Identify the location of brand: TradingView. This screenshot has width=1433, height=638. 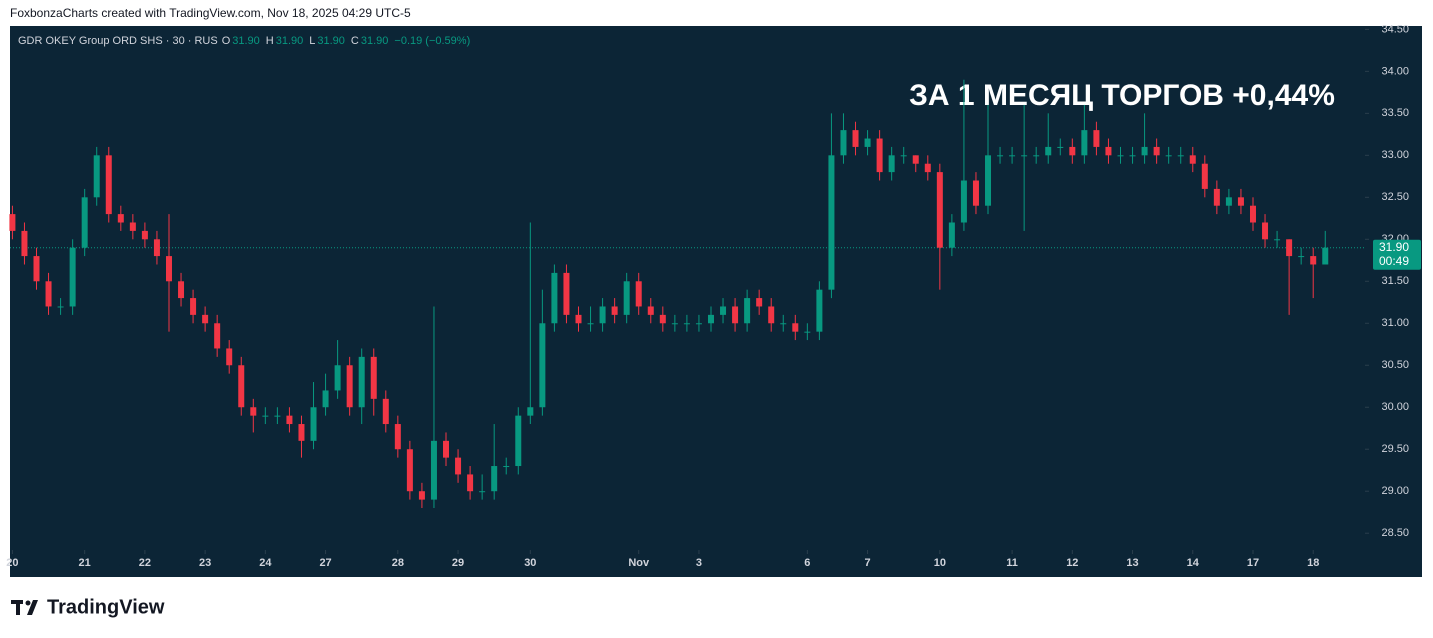
(106, 607).